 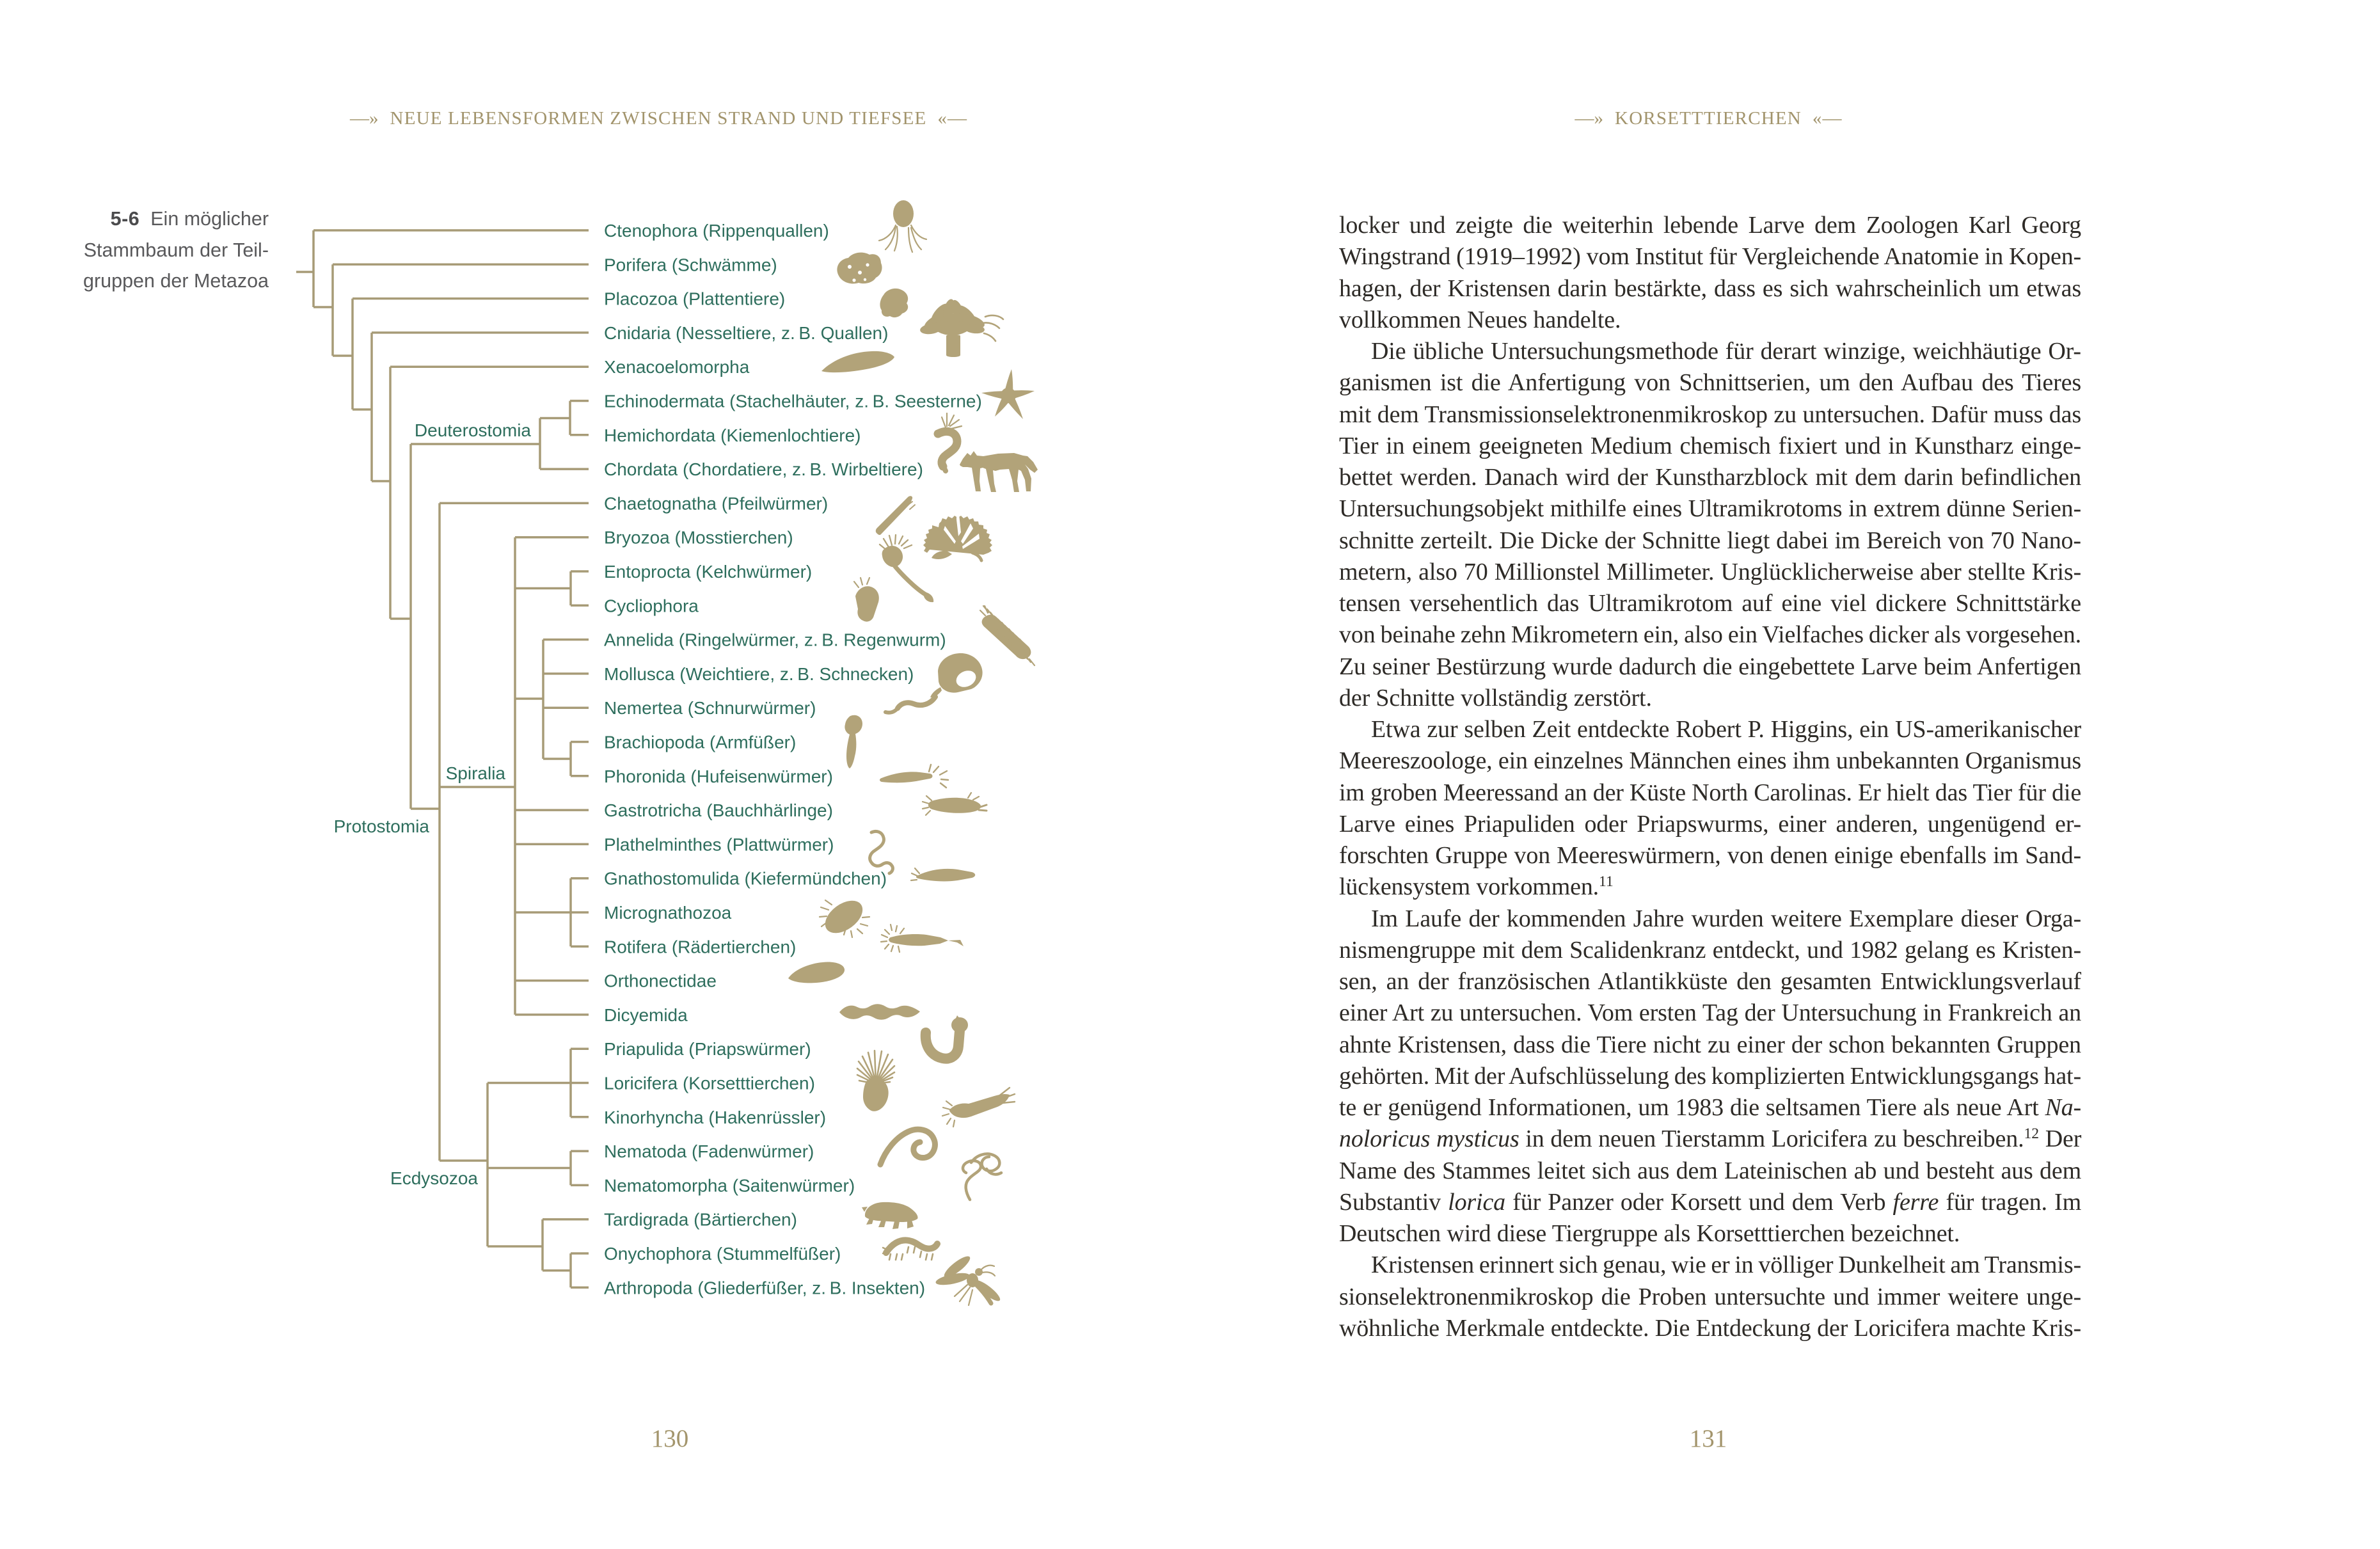 I want to click on svg-text: Placozoa (Plattentiere), so click(x=694, y=299).